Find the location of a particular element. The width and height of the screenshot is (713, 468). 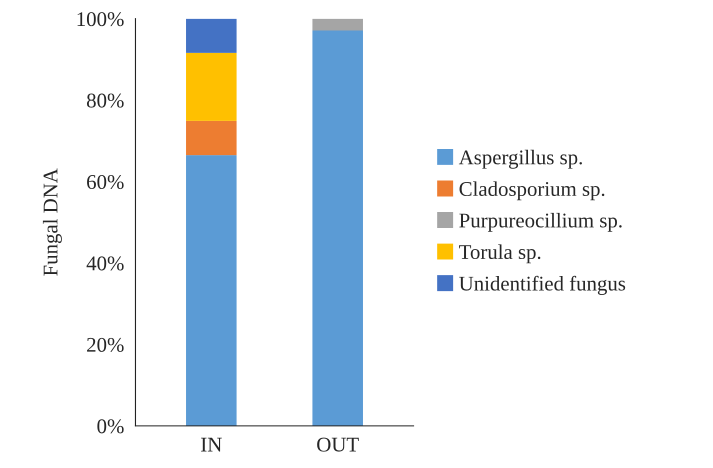

y-tick-label: 80% is located at coordinates (105, 101).